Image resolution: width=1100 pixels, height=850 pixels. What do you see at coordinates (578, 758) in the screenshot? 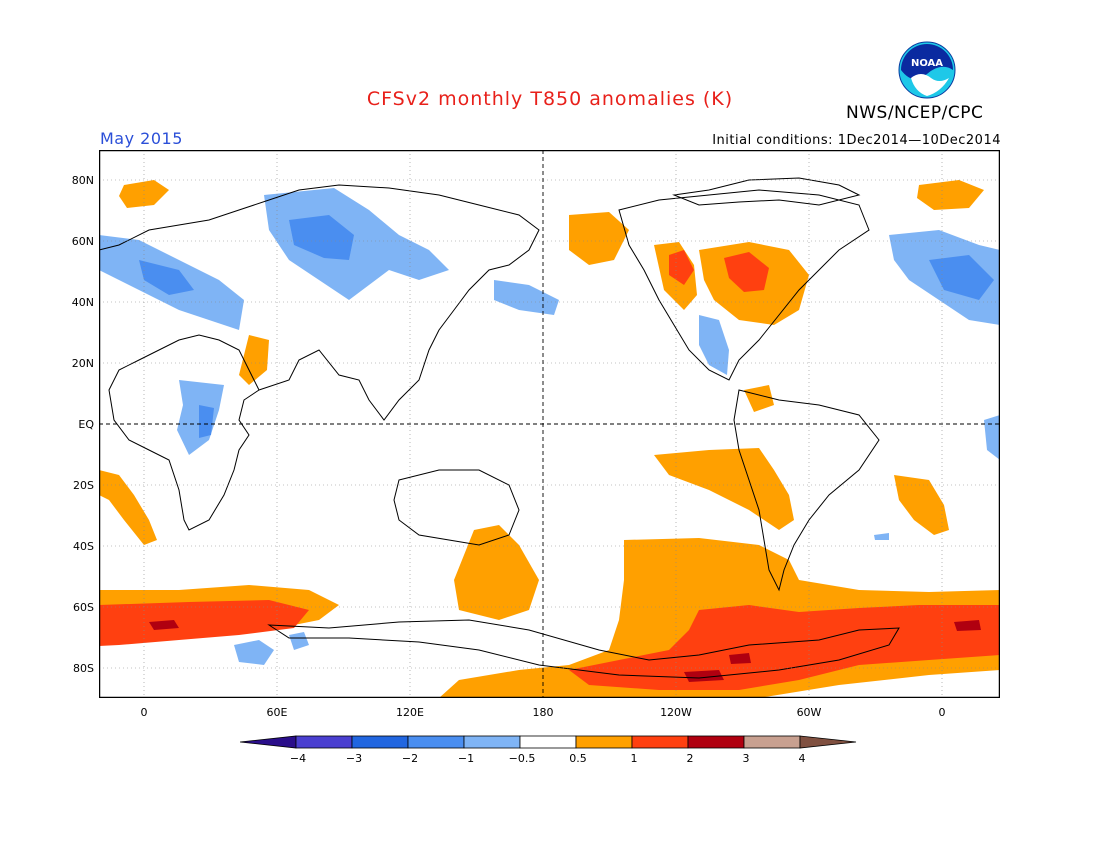
I see `colorbar-label: 0.5` at bounding box center [578, 758].